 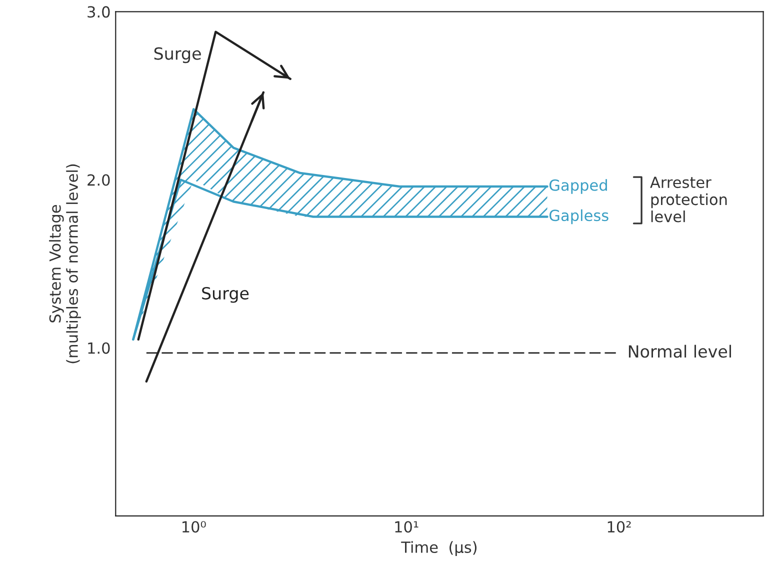 I want to click on x-axis-title: Time (μs), so click(x=439, y=548).